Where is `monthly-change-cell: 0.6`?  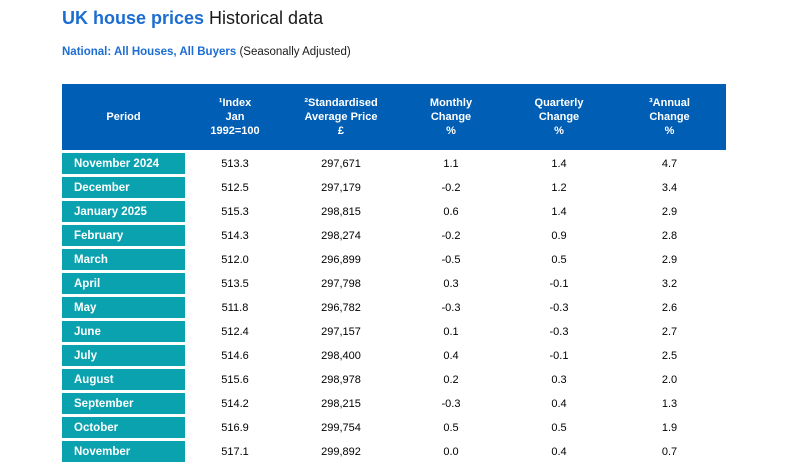
monthly-change-cell: 0.6 is located at coordinates (451, 211).